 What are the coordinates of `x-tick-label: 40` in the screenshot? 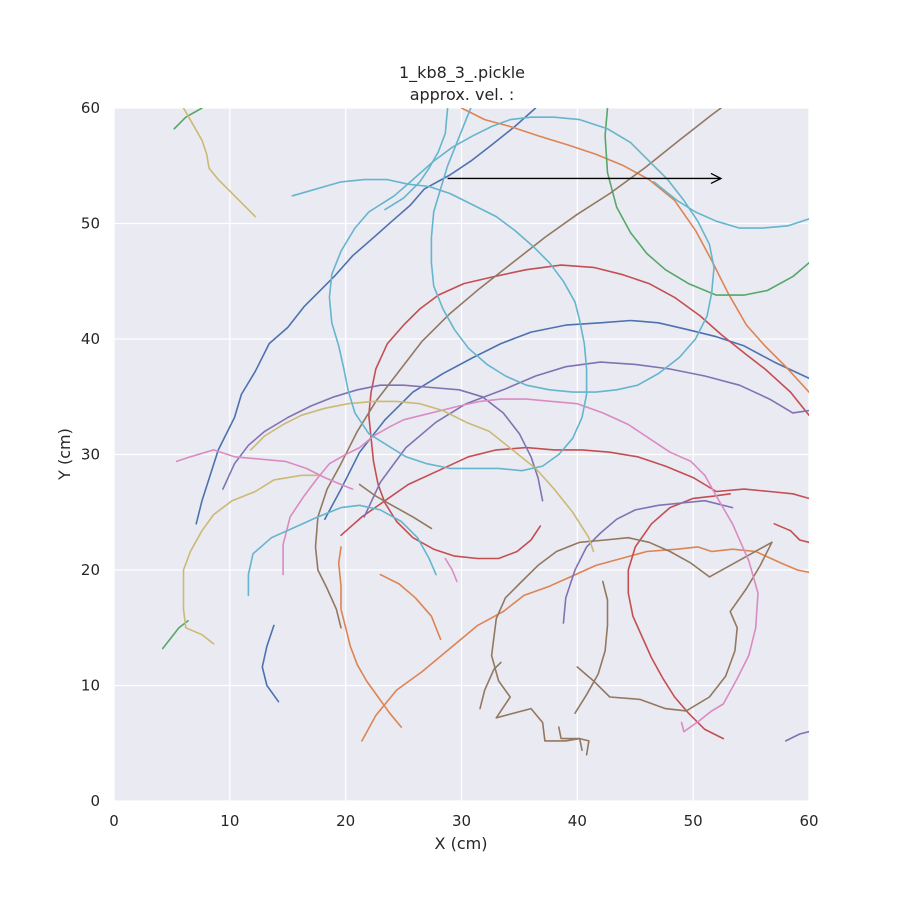 It's located at (577, 821).